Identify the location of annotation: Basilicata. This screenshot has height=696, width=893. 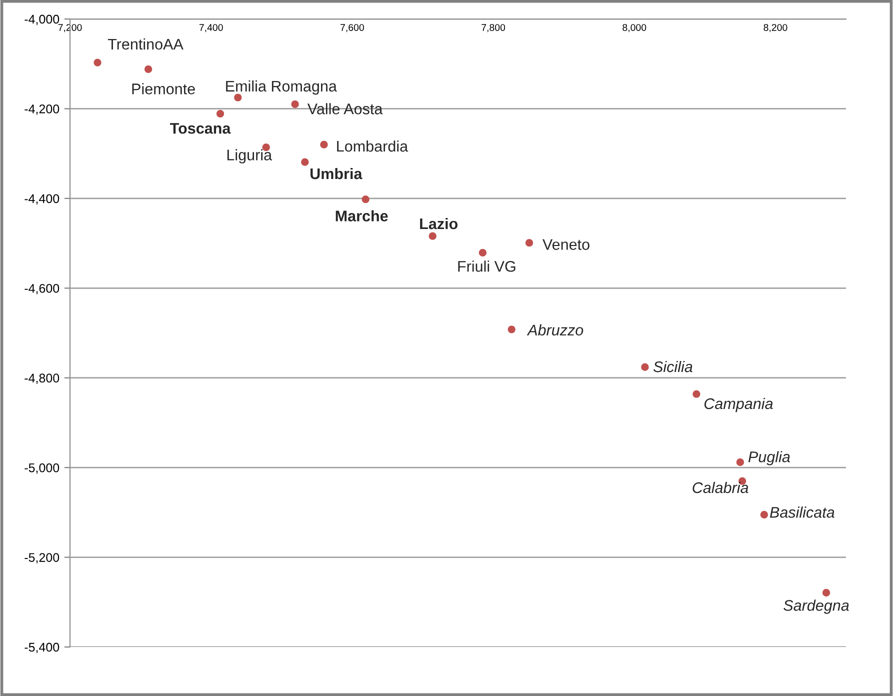
(802, 512).